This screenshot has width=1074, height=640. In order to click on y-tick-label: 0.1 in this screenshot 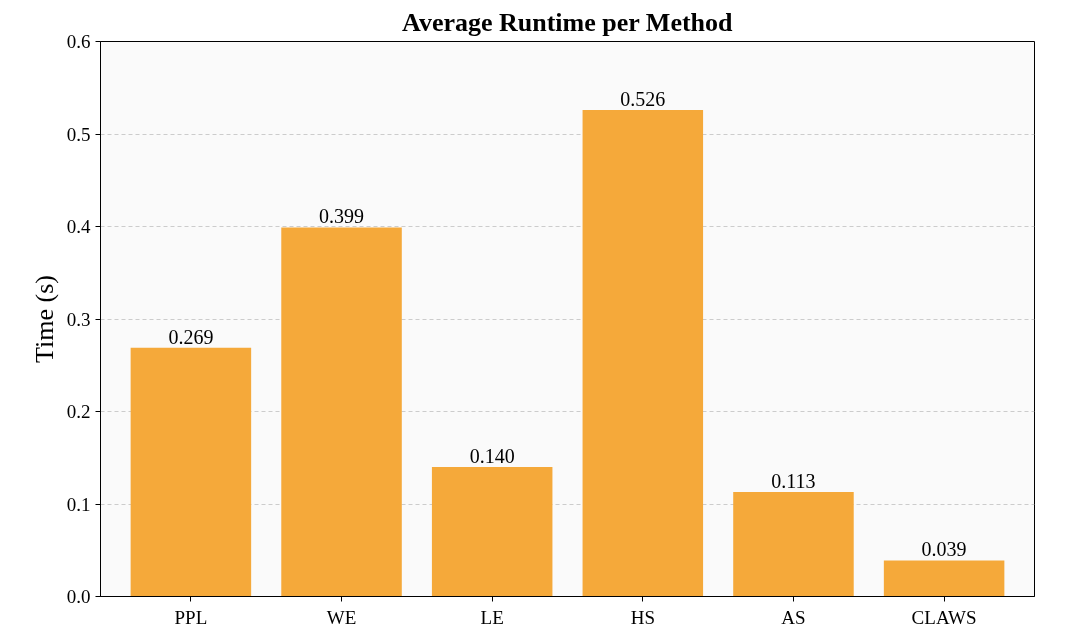, I will do `click(78, 504)`.